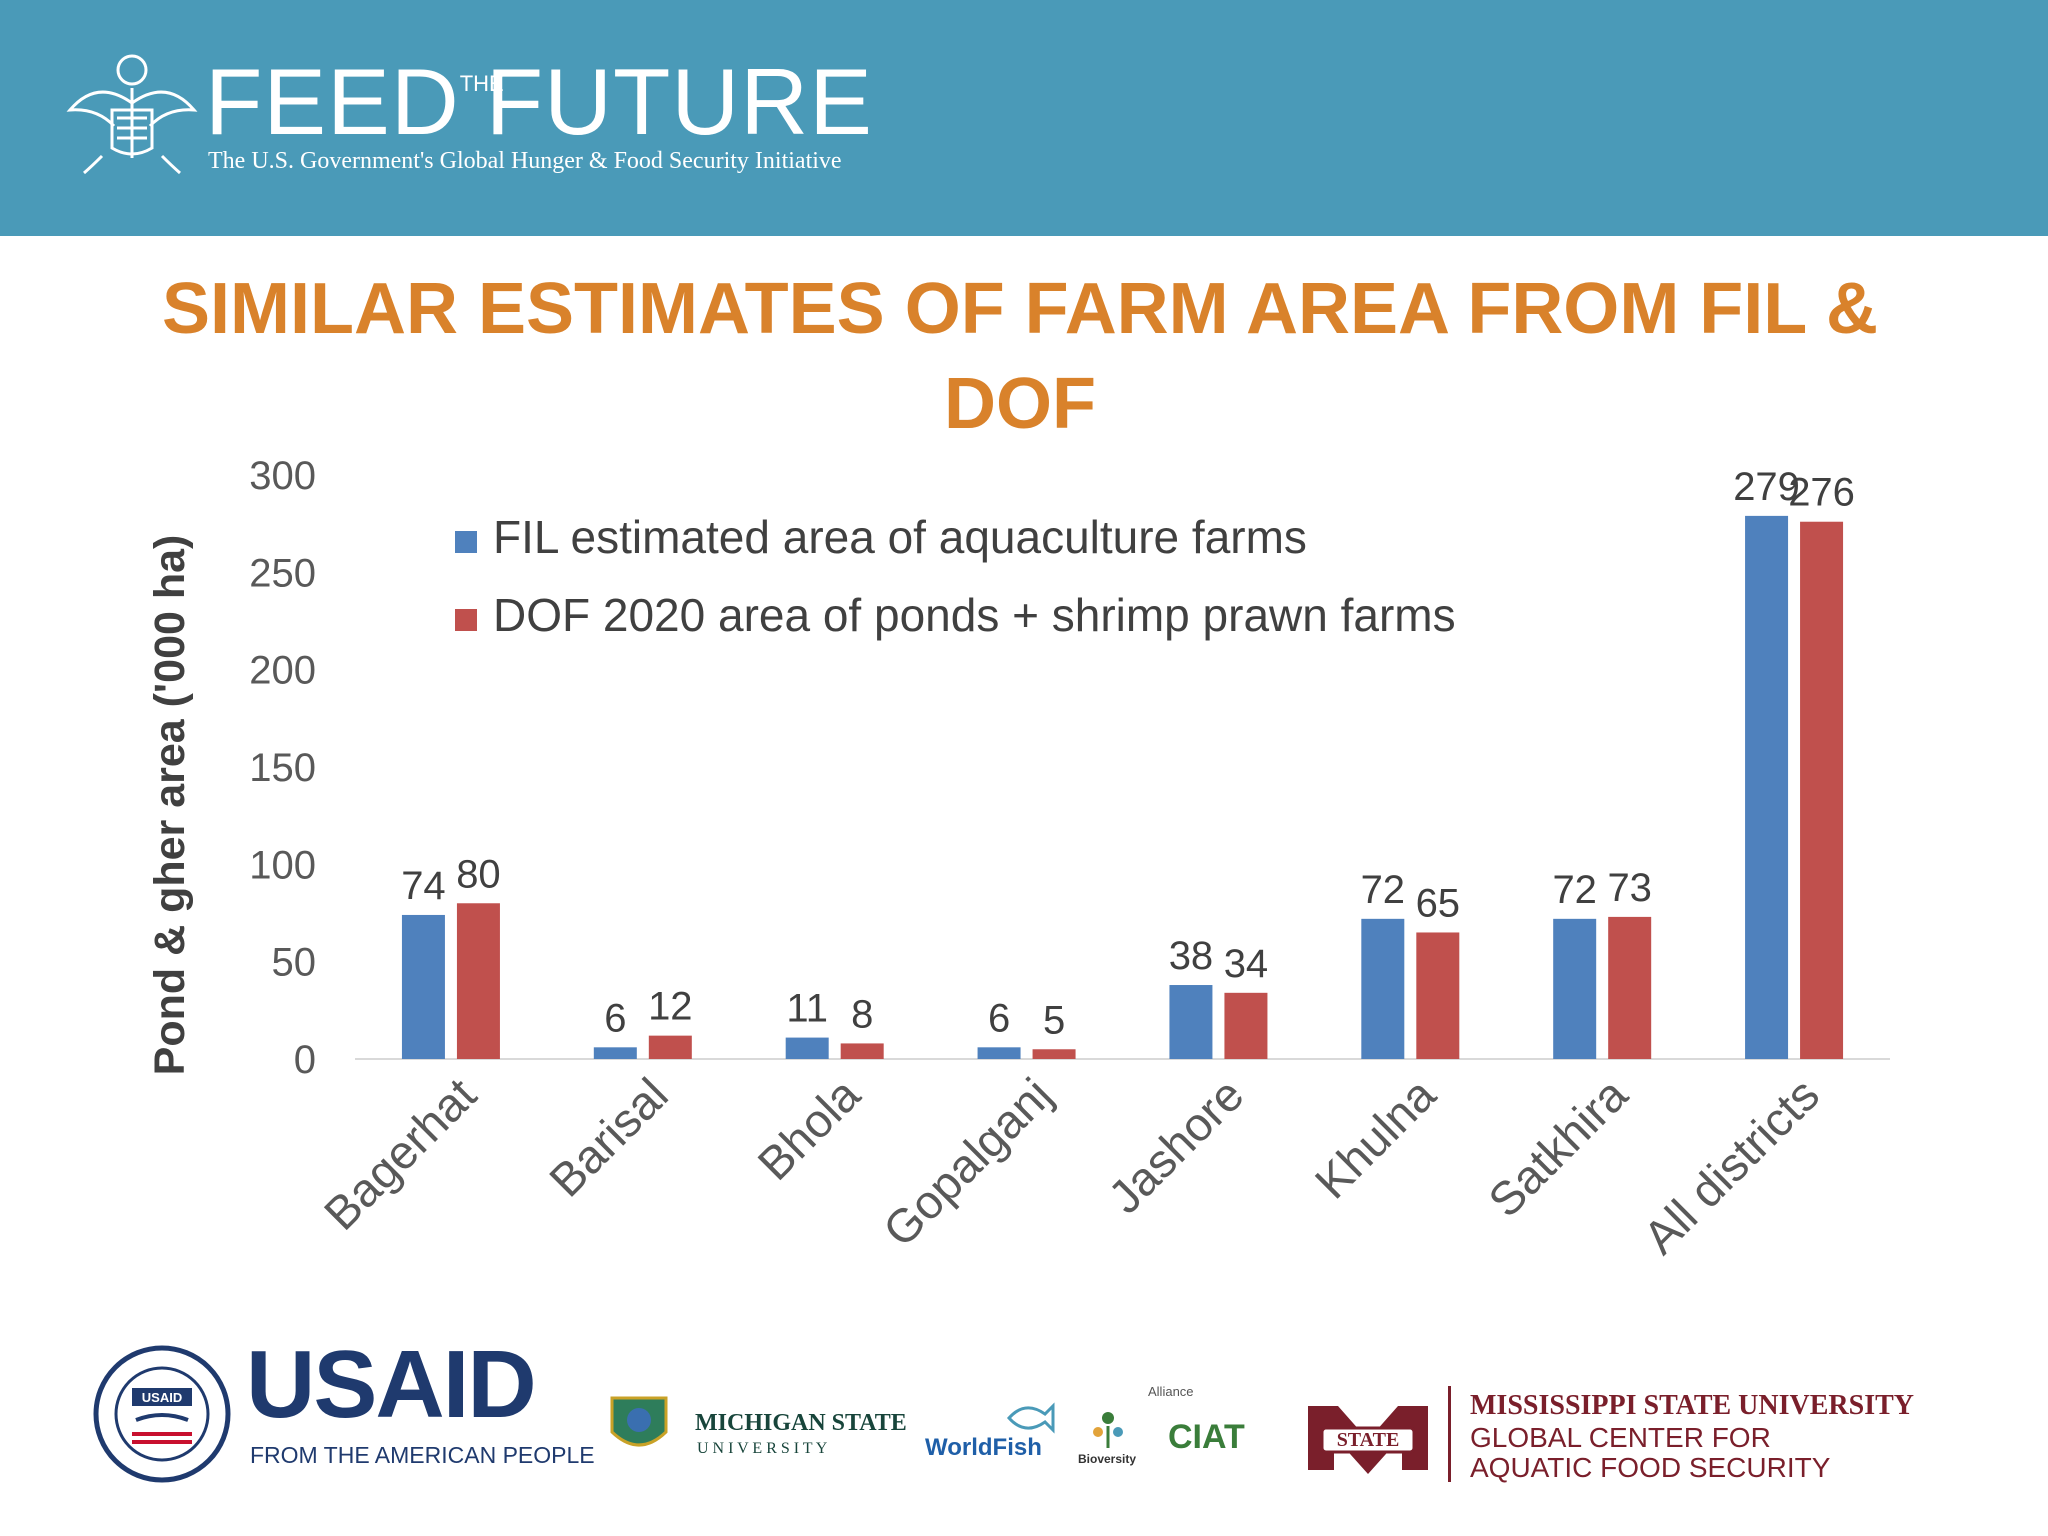  Describe the element at coordinates (478, 874) in the screenshot. I see `data-label: 80` at that location.